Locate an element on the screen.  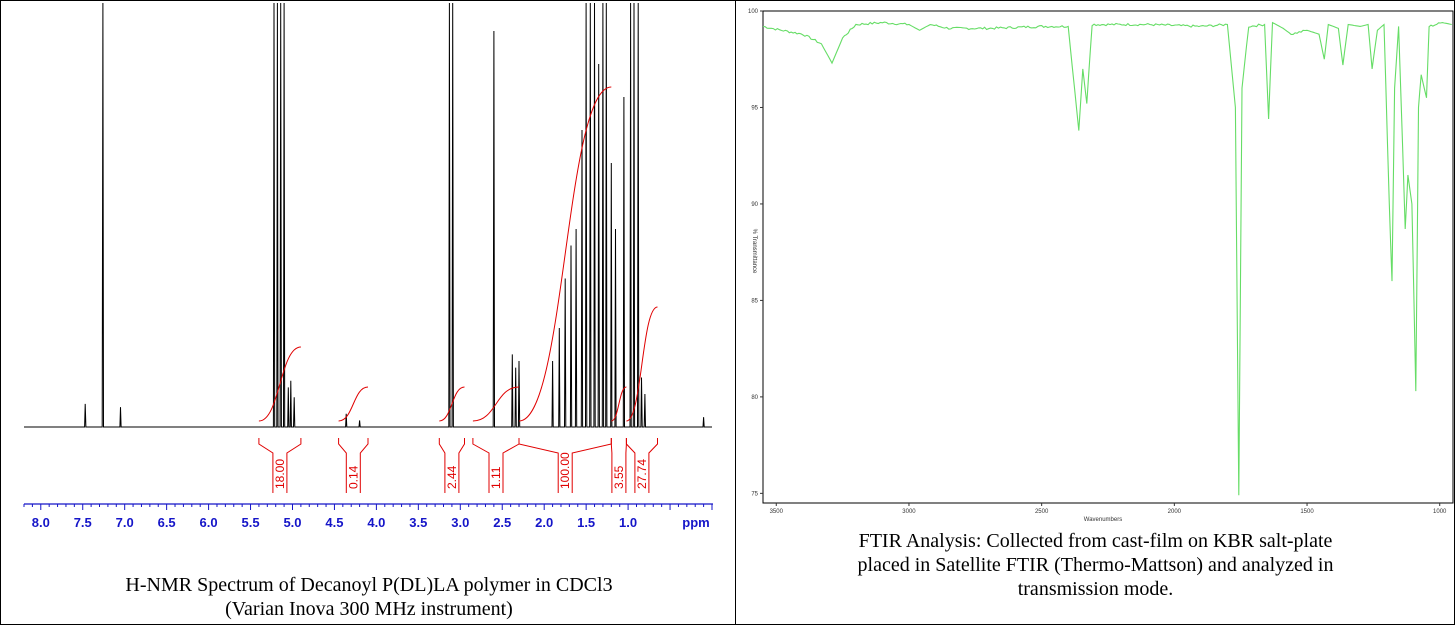
ftir-x-tick-label: 2000 is located at coordinates (1175, 512).